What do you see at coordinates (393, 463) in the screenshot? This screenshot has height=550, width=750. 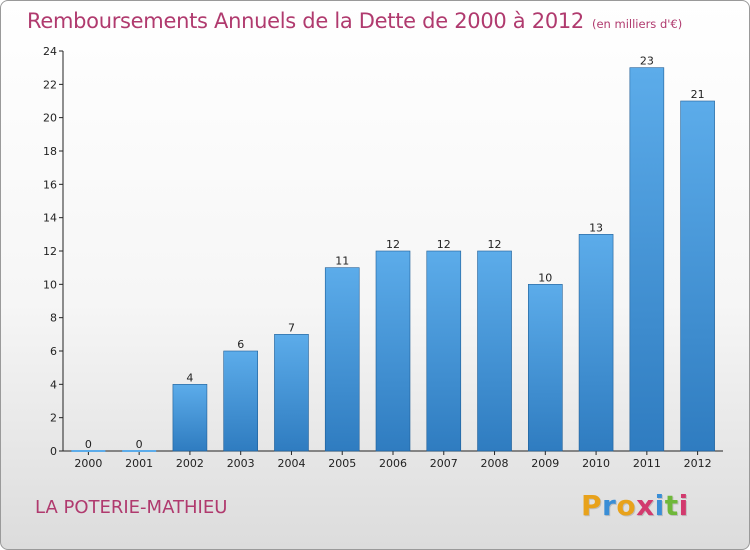 I see `x-tick-label: 2006` at bounding box center [393, 463].